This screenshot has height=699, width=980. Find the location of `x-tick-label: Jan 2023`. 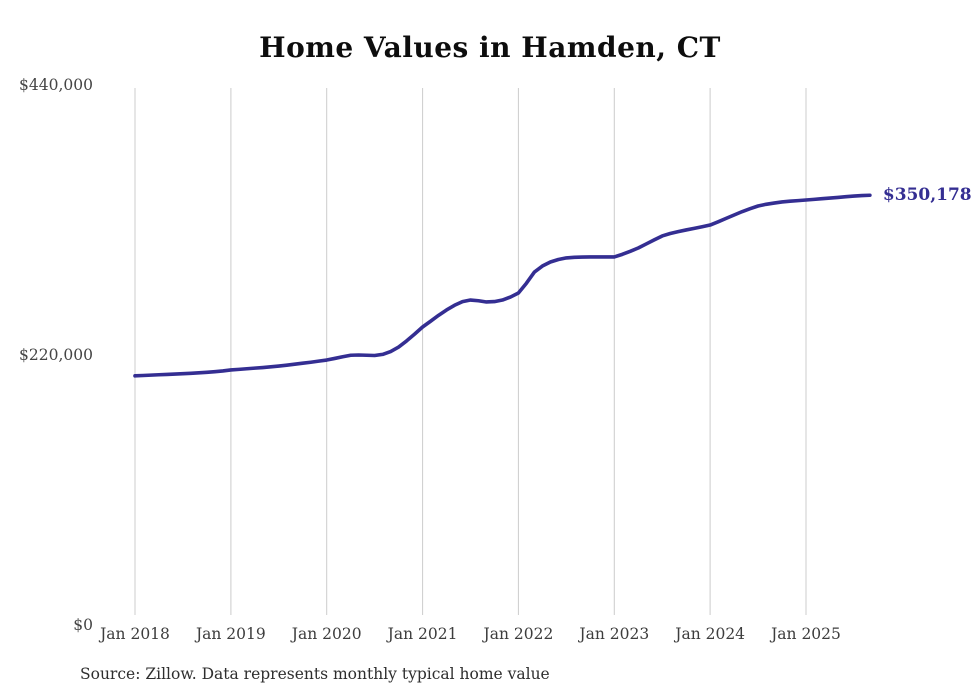

x-tick-label: Jan 2023 is located at coordinates (614, 634).